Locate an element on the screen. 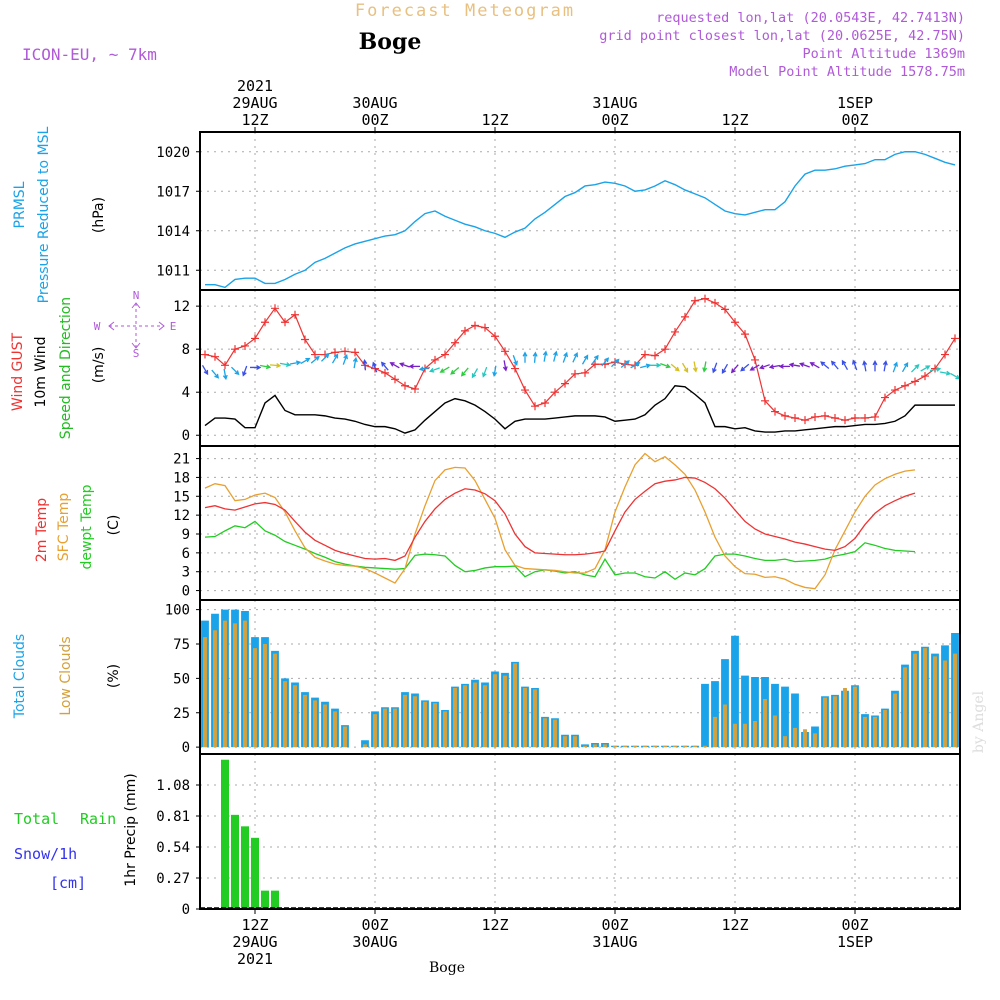 This screenshot has width=1000, height=1000. footer-location: Boge is located at coordinates (447, 968).